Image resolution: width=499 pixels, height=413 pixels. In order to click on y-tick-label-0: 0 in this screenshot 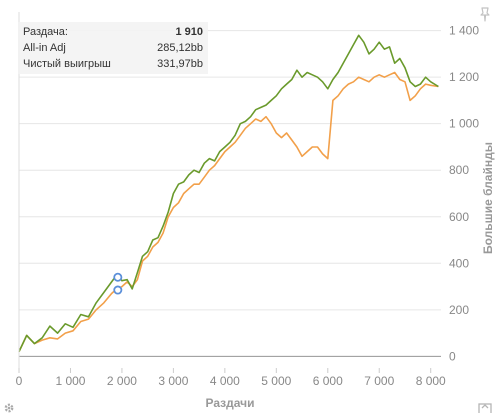, I will do `click(452, 356)`.